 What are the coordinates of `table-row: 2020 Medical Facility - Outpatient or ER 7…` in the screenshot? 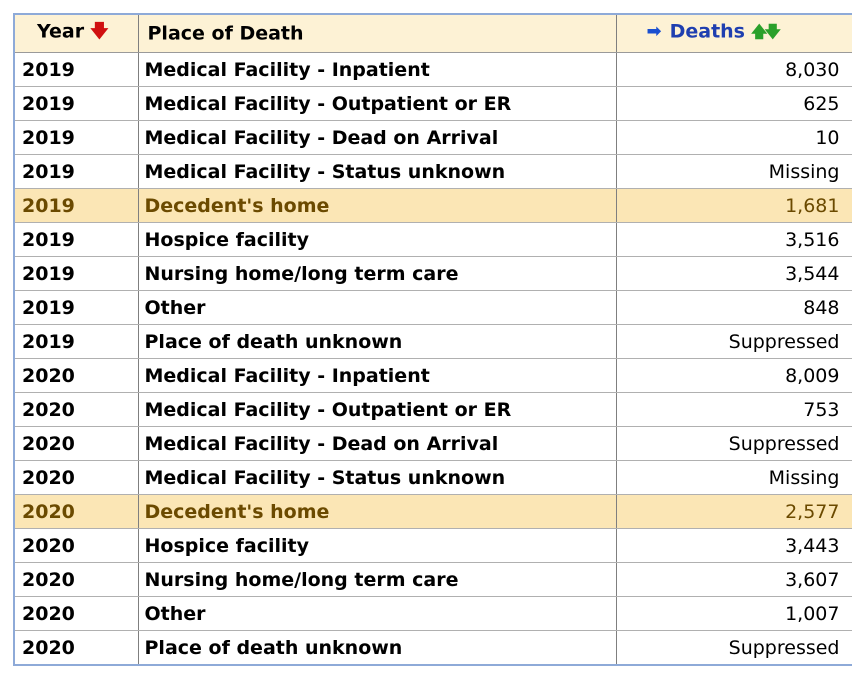 It's located at (433, 409).